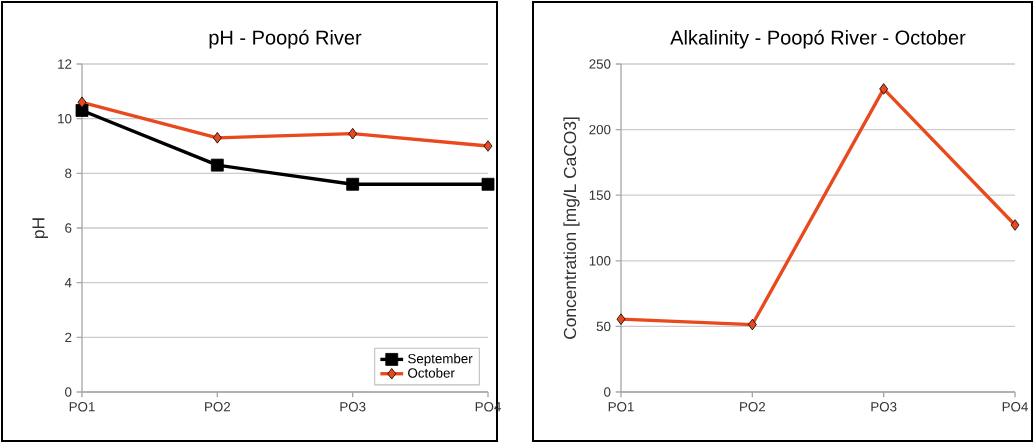 The height and width of the screenshot is (444, 1034). I want to click on y-tick-label: 50, so click(603, 326).